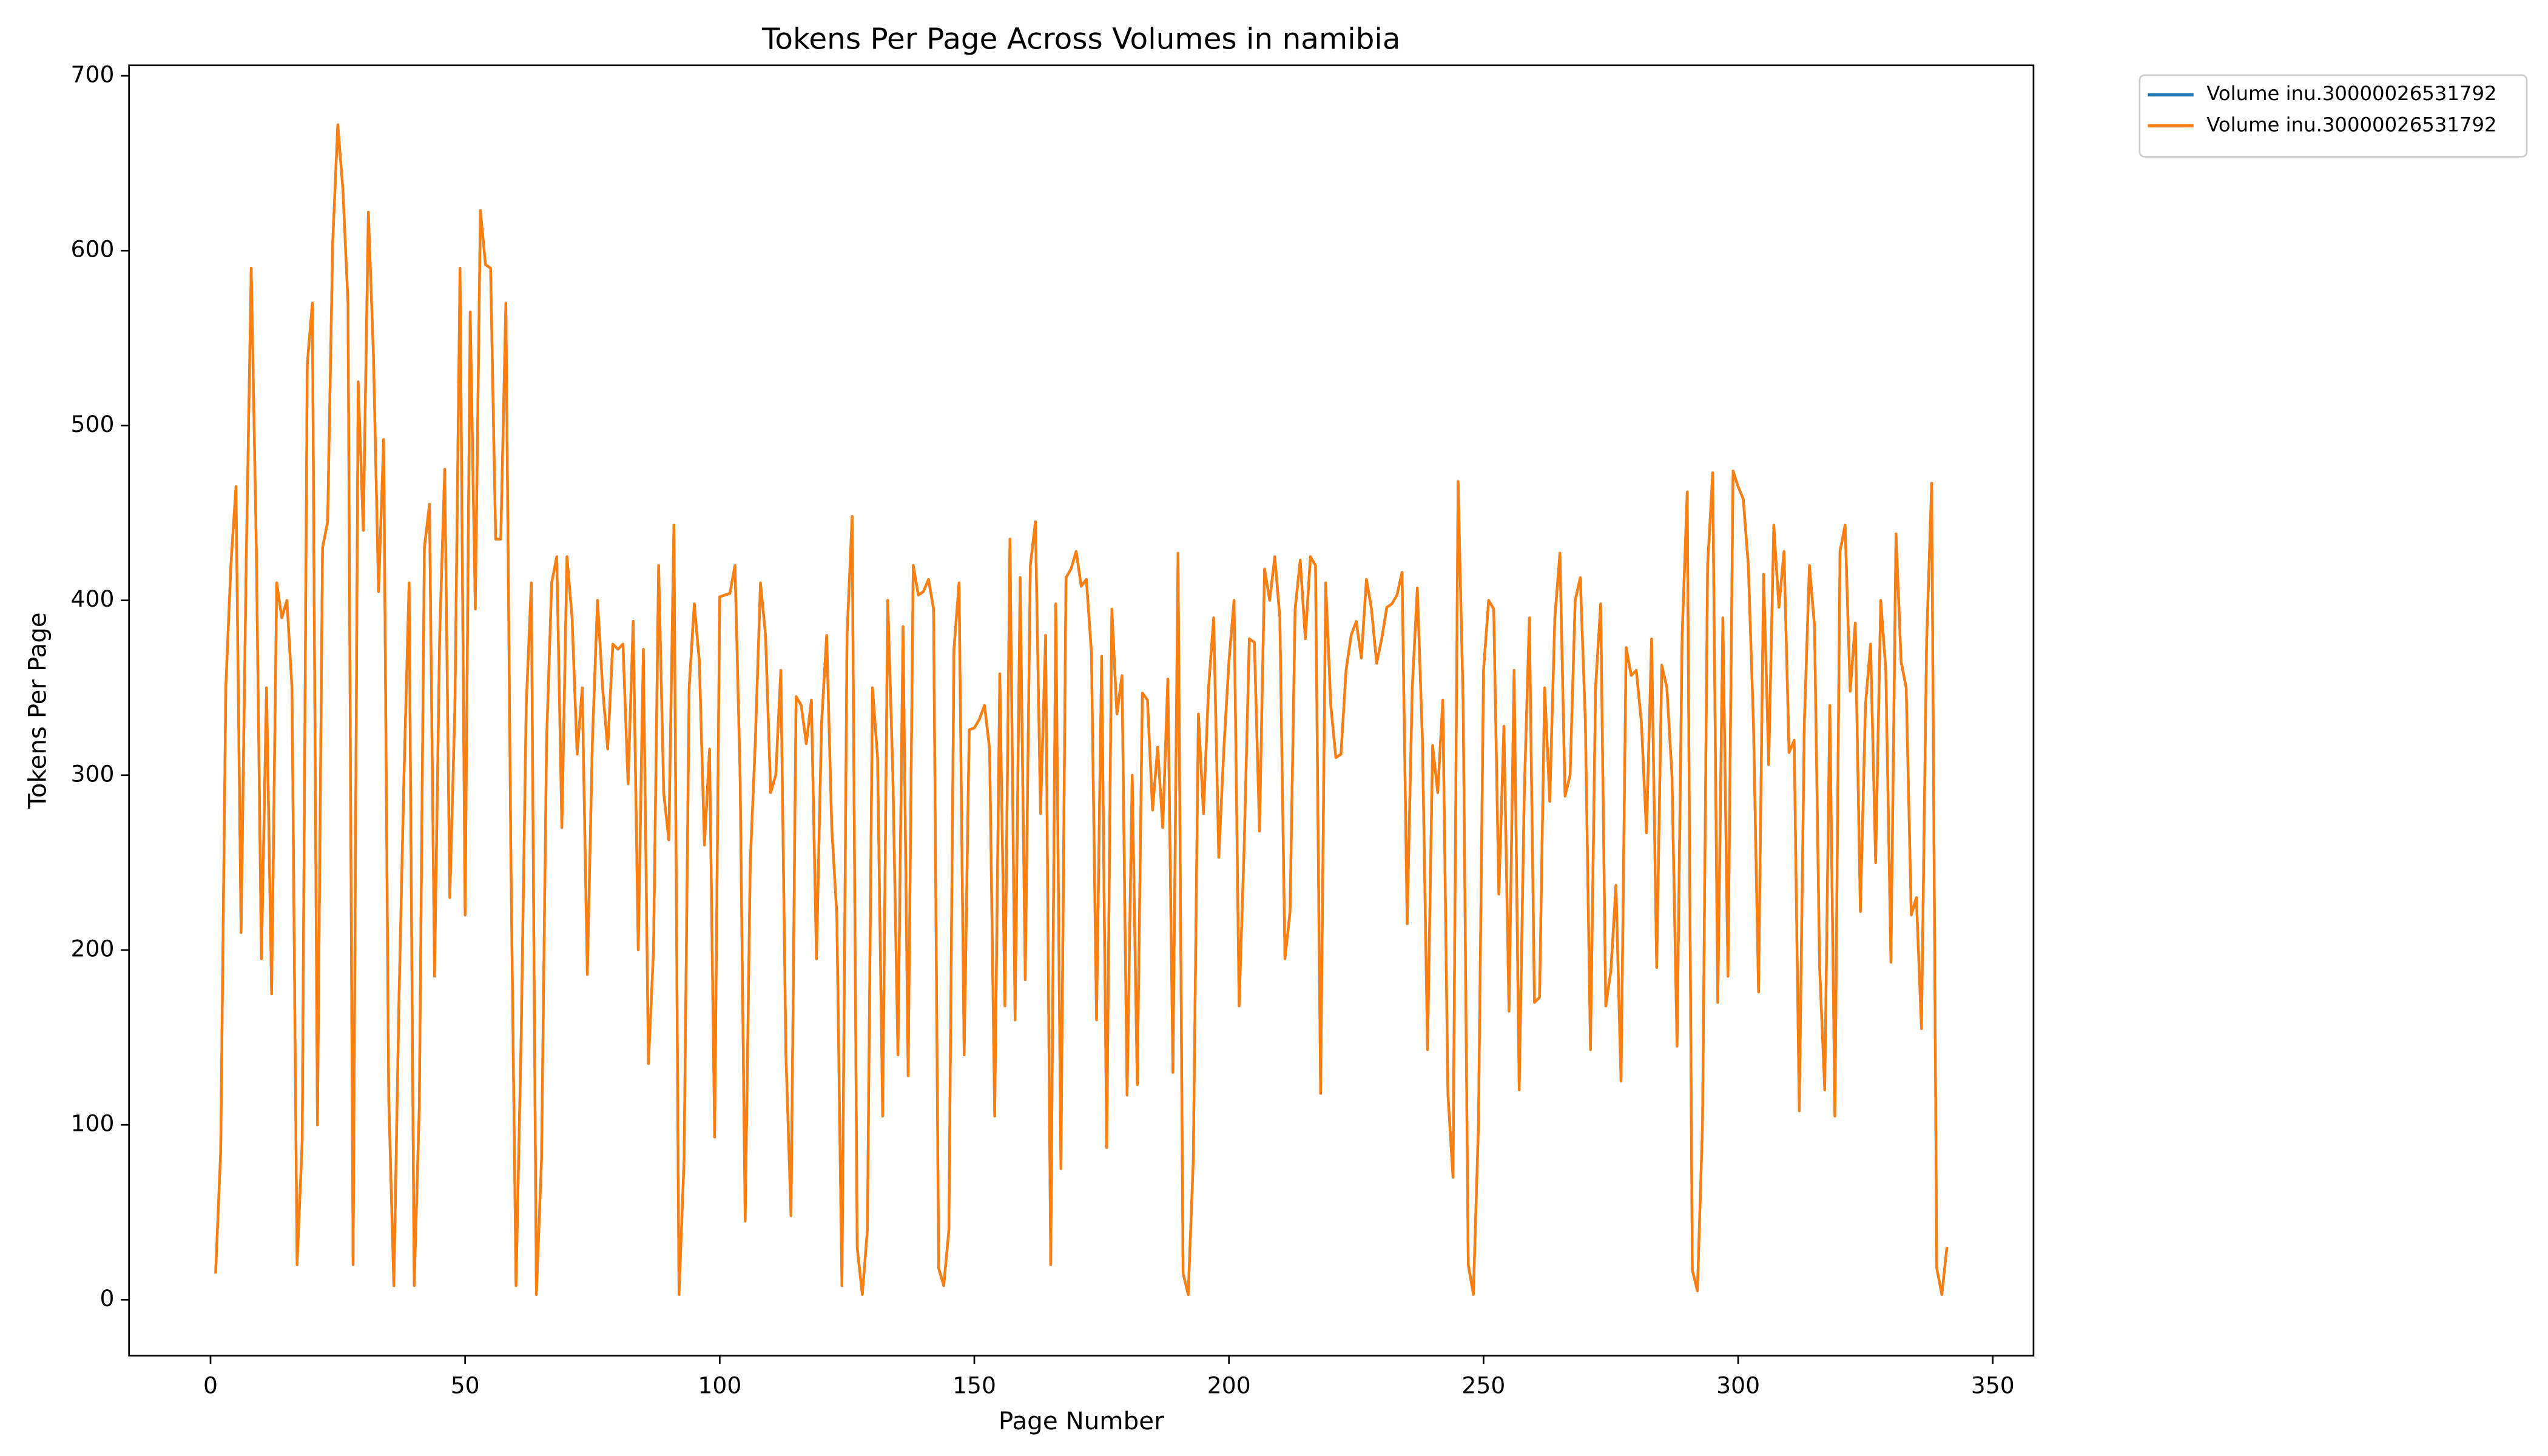 This screenshot has height=1456, width=2548. Describe the element at coordinates (93, 424) in the screenshot. I see `y-tick-label: 500` at that location.